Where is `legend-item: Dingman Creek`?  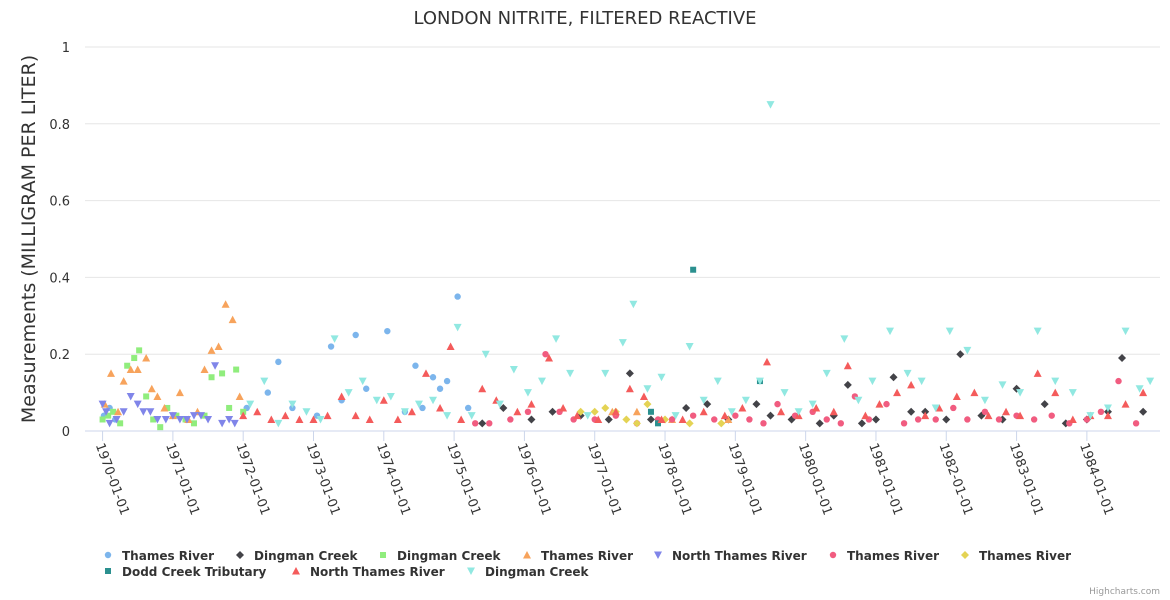 legend-item: Dingman Creek is located at coordinates (441, 556).